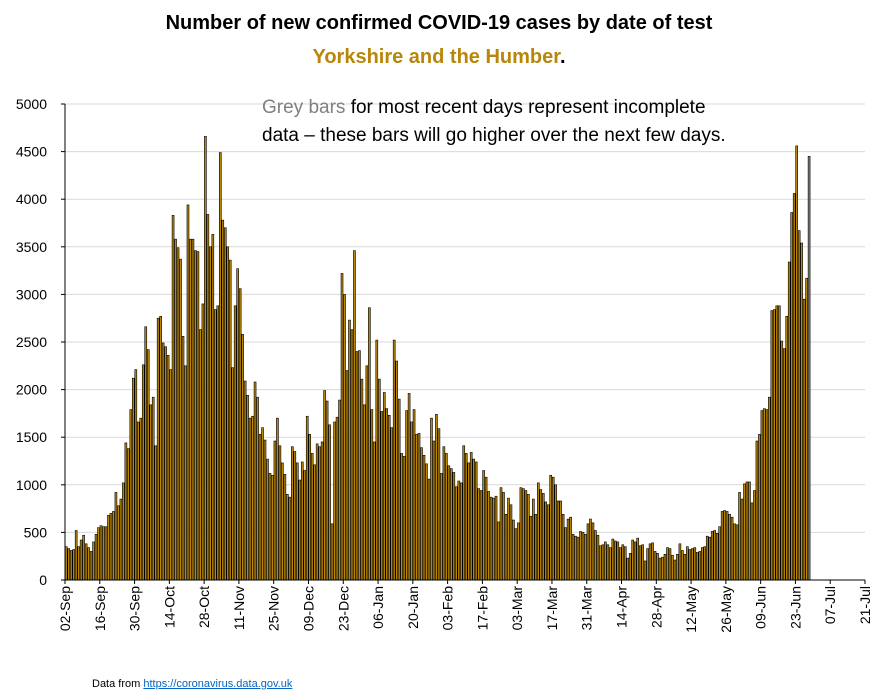 The image size is (878, 700). Describe the element at coordinates (830, 605) in the screenshot. I see `x-tick-label: 07-Jul` at that location.